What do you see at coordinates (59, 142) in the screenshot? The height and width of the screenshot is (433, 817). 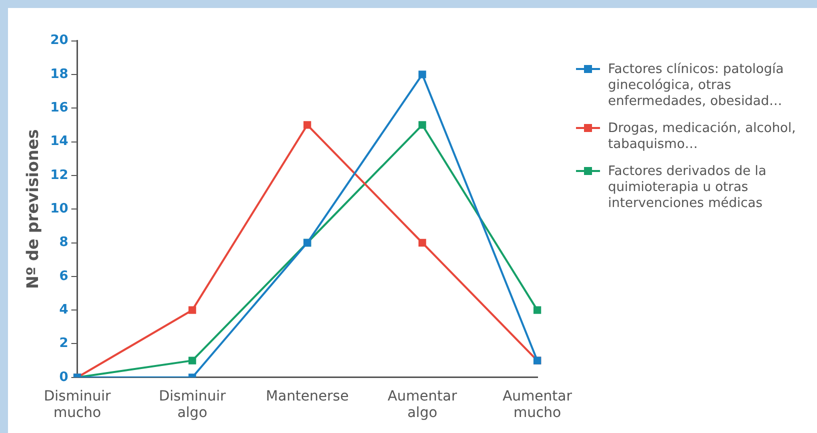 I see `y-tick-label: 14` at bounding box center [59, 142].